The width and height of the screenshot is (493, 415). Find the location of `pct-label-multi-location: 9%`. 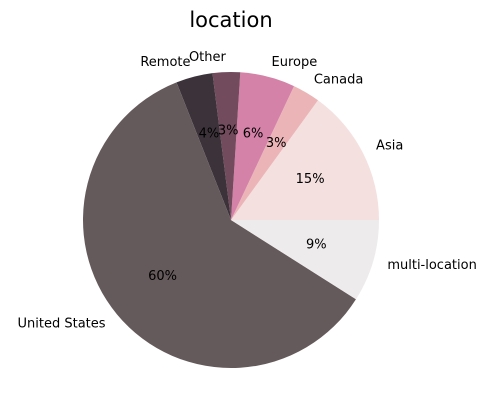

pct-label-multi-location: 9% is located at coordinates (316, 244).